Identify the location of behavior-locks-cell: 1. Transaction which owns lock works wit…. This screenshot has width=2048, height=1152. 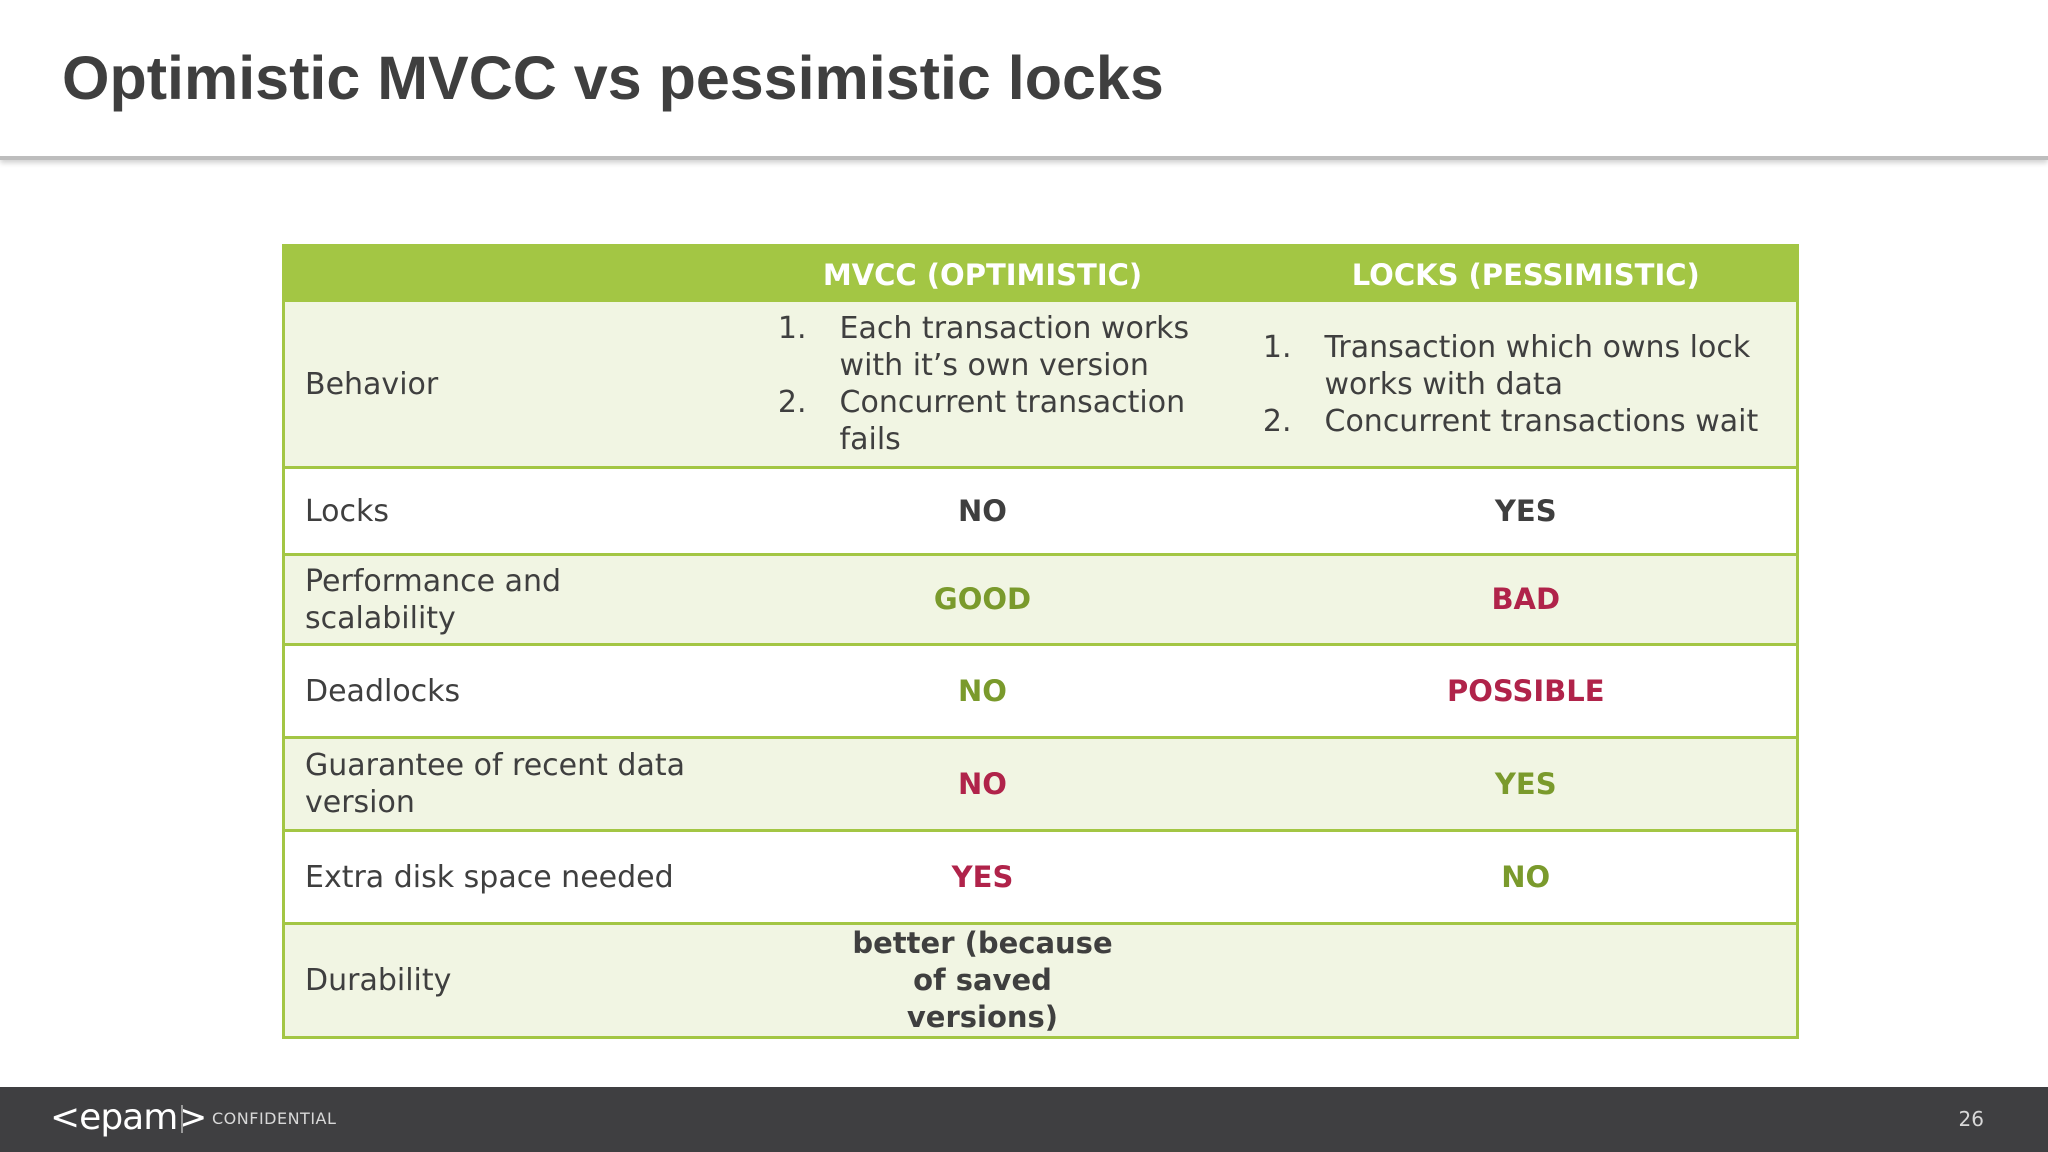
(1526, 385).